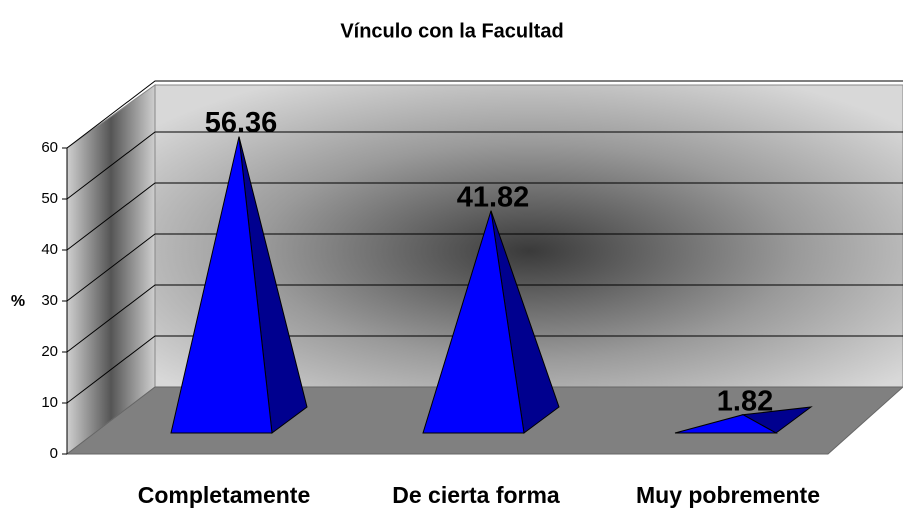  Describe the element at coordinates (451, 31) in the screenshot. I see `chart-title: Vínculo con la Facultad` at that location.